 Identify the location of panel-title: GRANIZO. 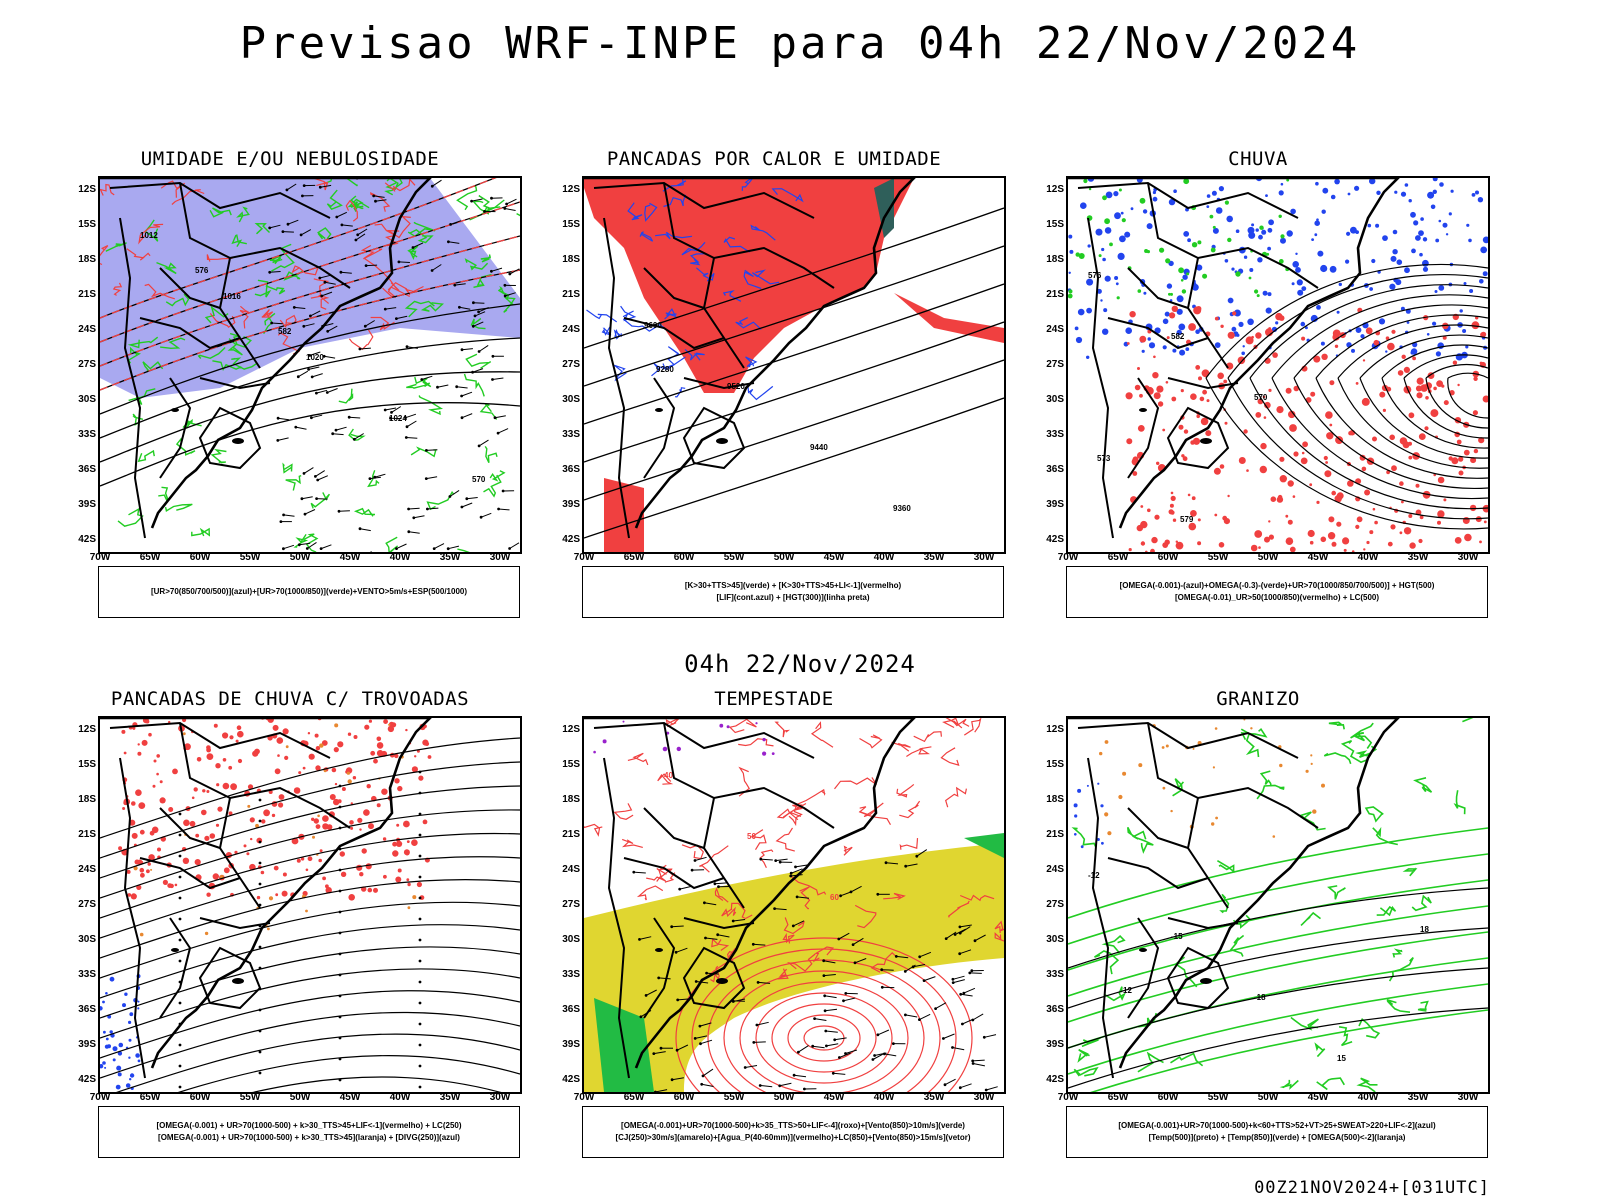
(1258, 699).